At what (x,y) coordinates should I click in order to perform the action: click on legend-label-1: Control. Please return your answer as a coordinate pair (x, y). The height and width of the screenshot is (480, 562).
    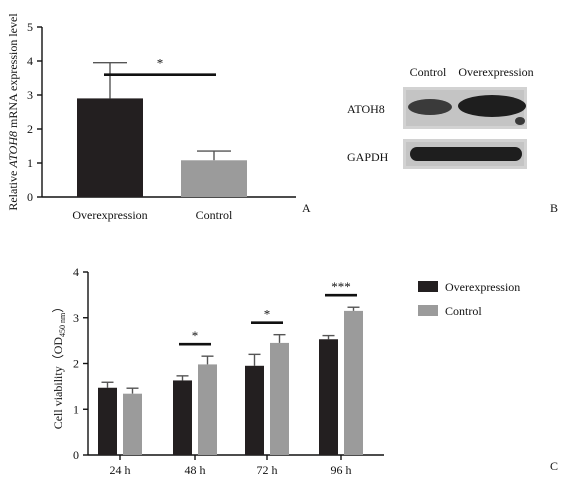
    Looking at the image, I should click on (463, 311).